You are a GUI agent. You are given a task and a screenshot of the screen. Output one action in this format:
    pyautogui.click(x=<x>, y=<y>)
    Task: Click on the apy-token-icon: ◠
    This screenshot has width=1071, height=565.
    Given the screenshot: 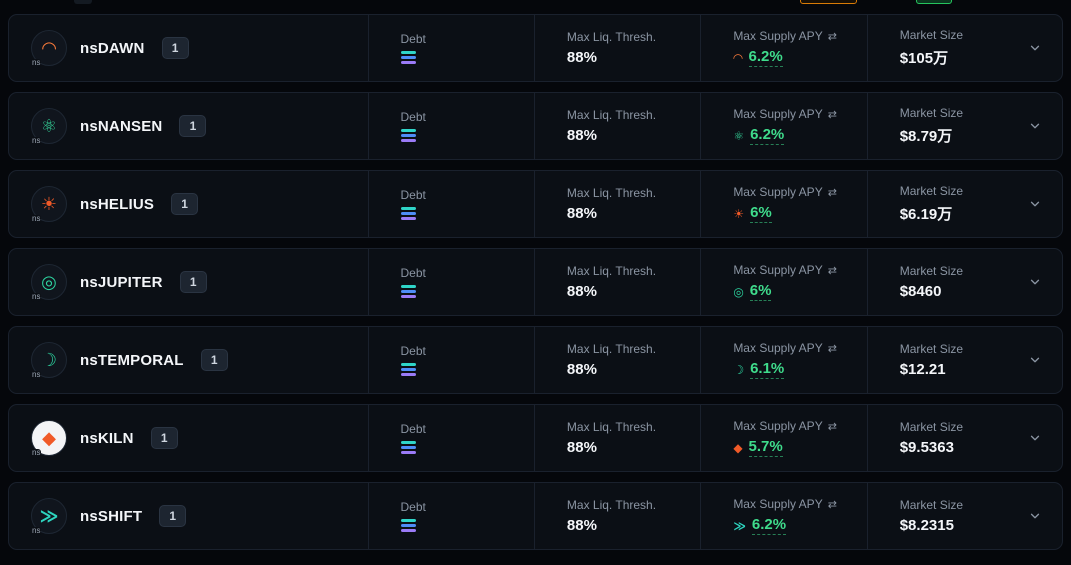 What is the action you would take?
    pyautogui.click(x=738, y=57)
    